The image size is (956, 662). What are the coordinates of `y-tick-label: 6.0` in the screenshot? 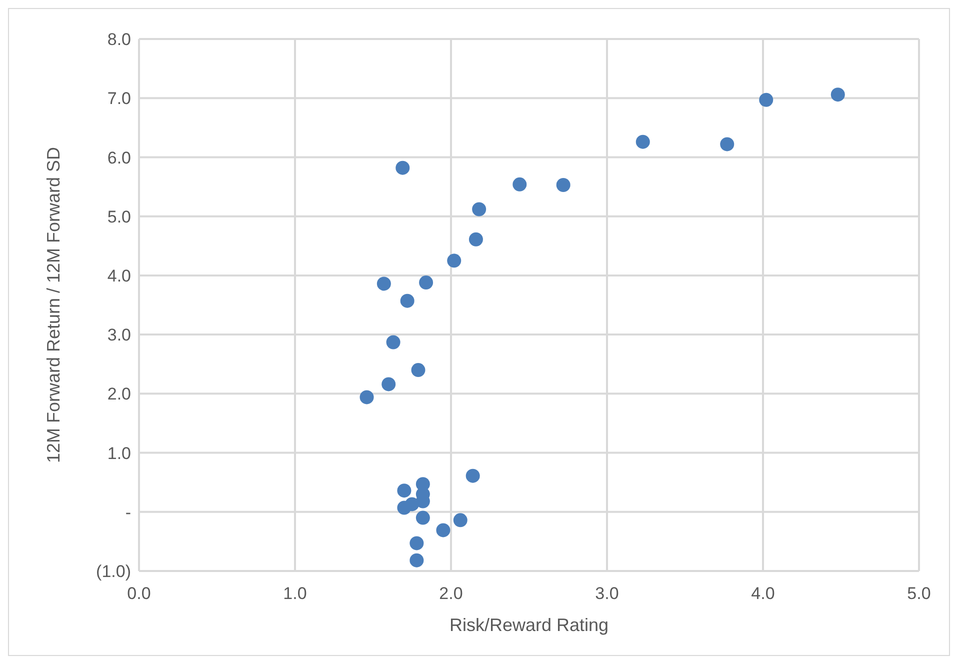 It's located at (119, 158).